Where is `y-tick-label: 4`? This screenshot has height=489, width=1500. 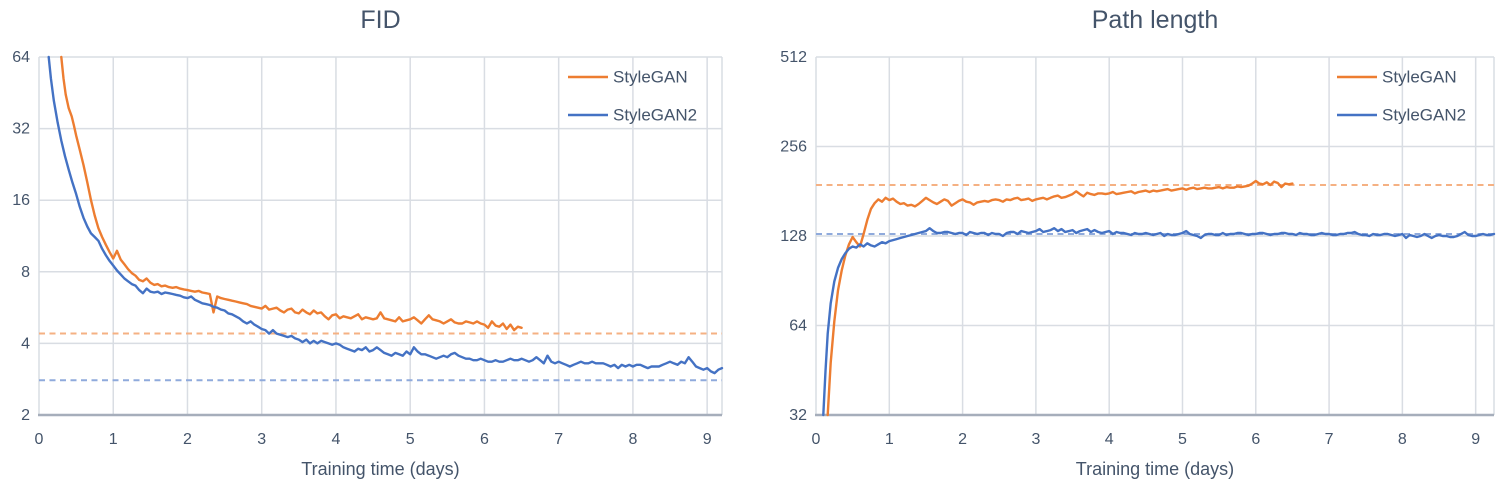 y-tick-label: 4 is located at coordinates (25, 343).